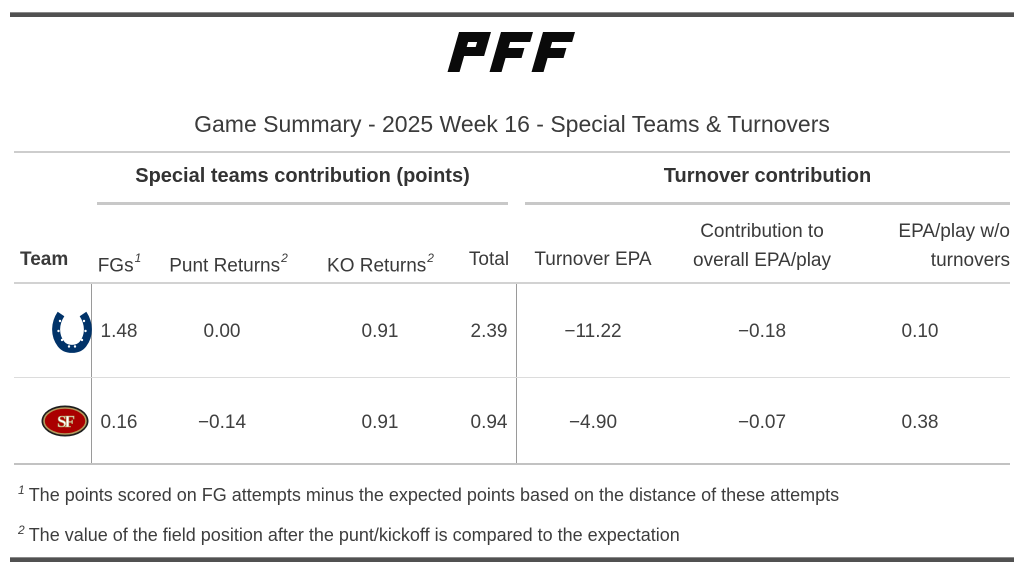  I want to click on col-header-fgs-footnote-mark: 1, so click(138, 258).